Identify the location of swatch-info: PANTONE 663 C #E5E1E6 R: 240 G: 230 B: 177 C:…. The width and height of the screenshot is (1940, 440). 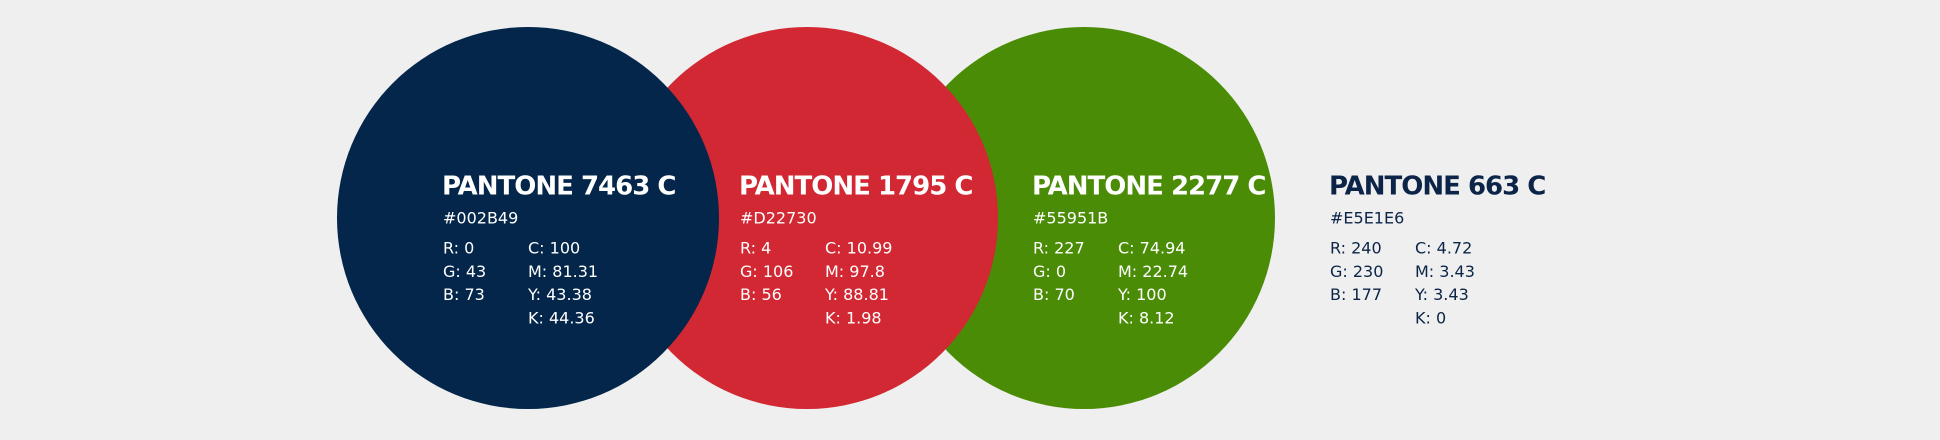
(1437, 250).